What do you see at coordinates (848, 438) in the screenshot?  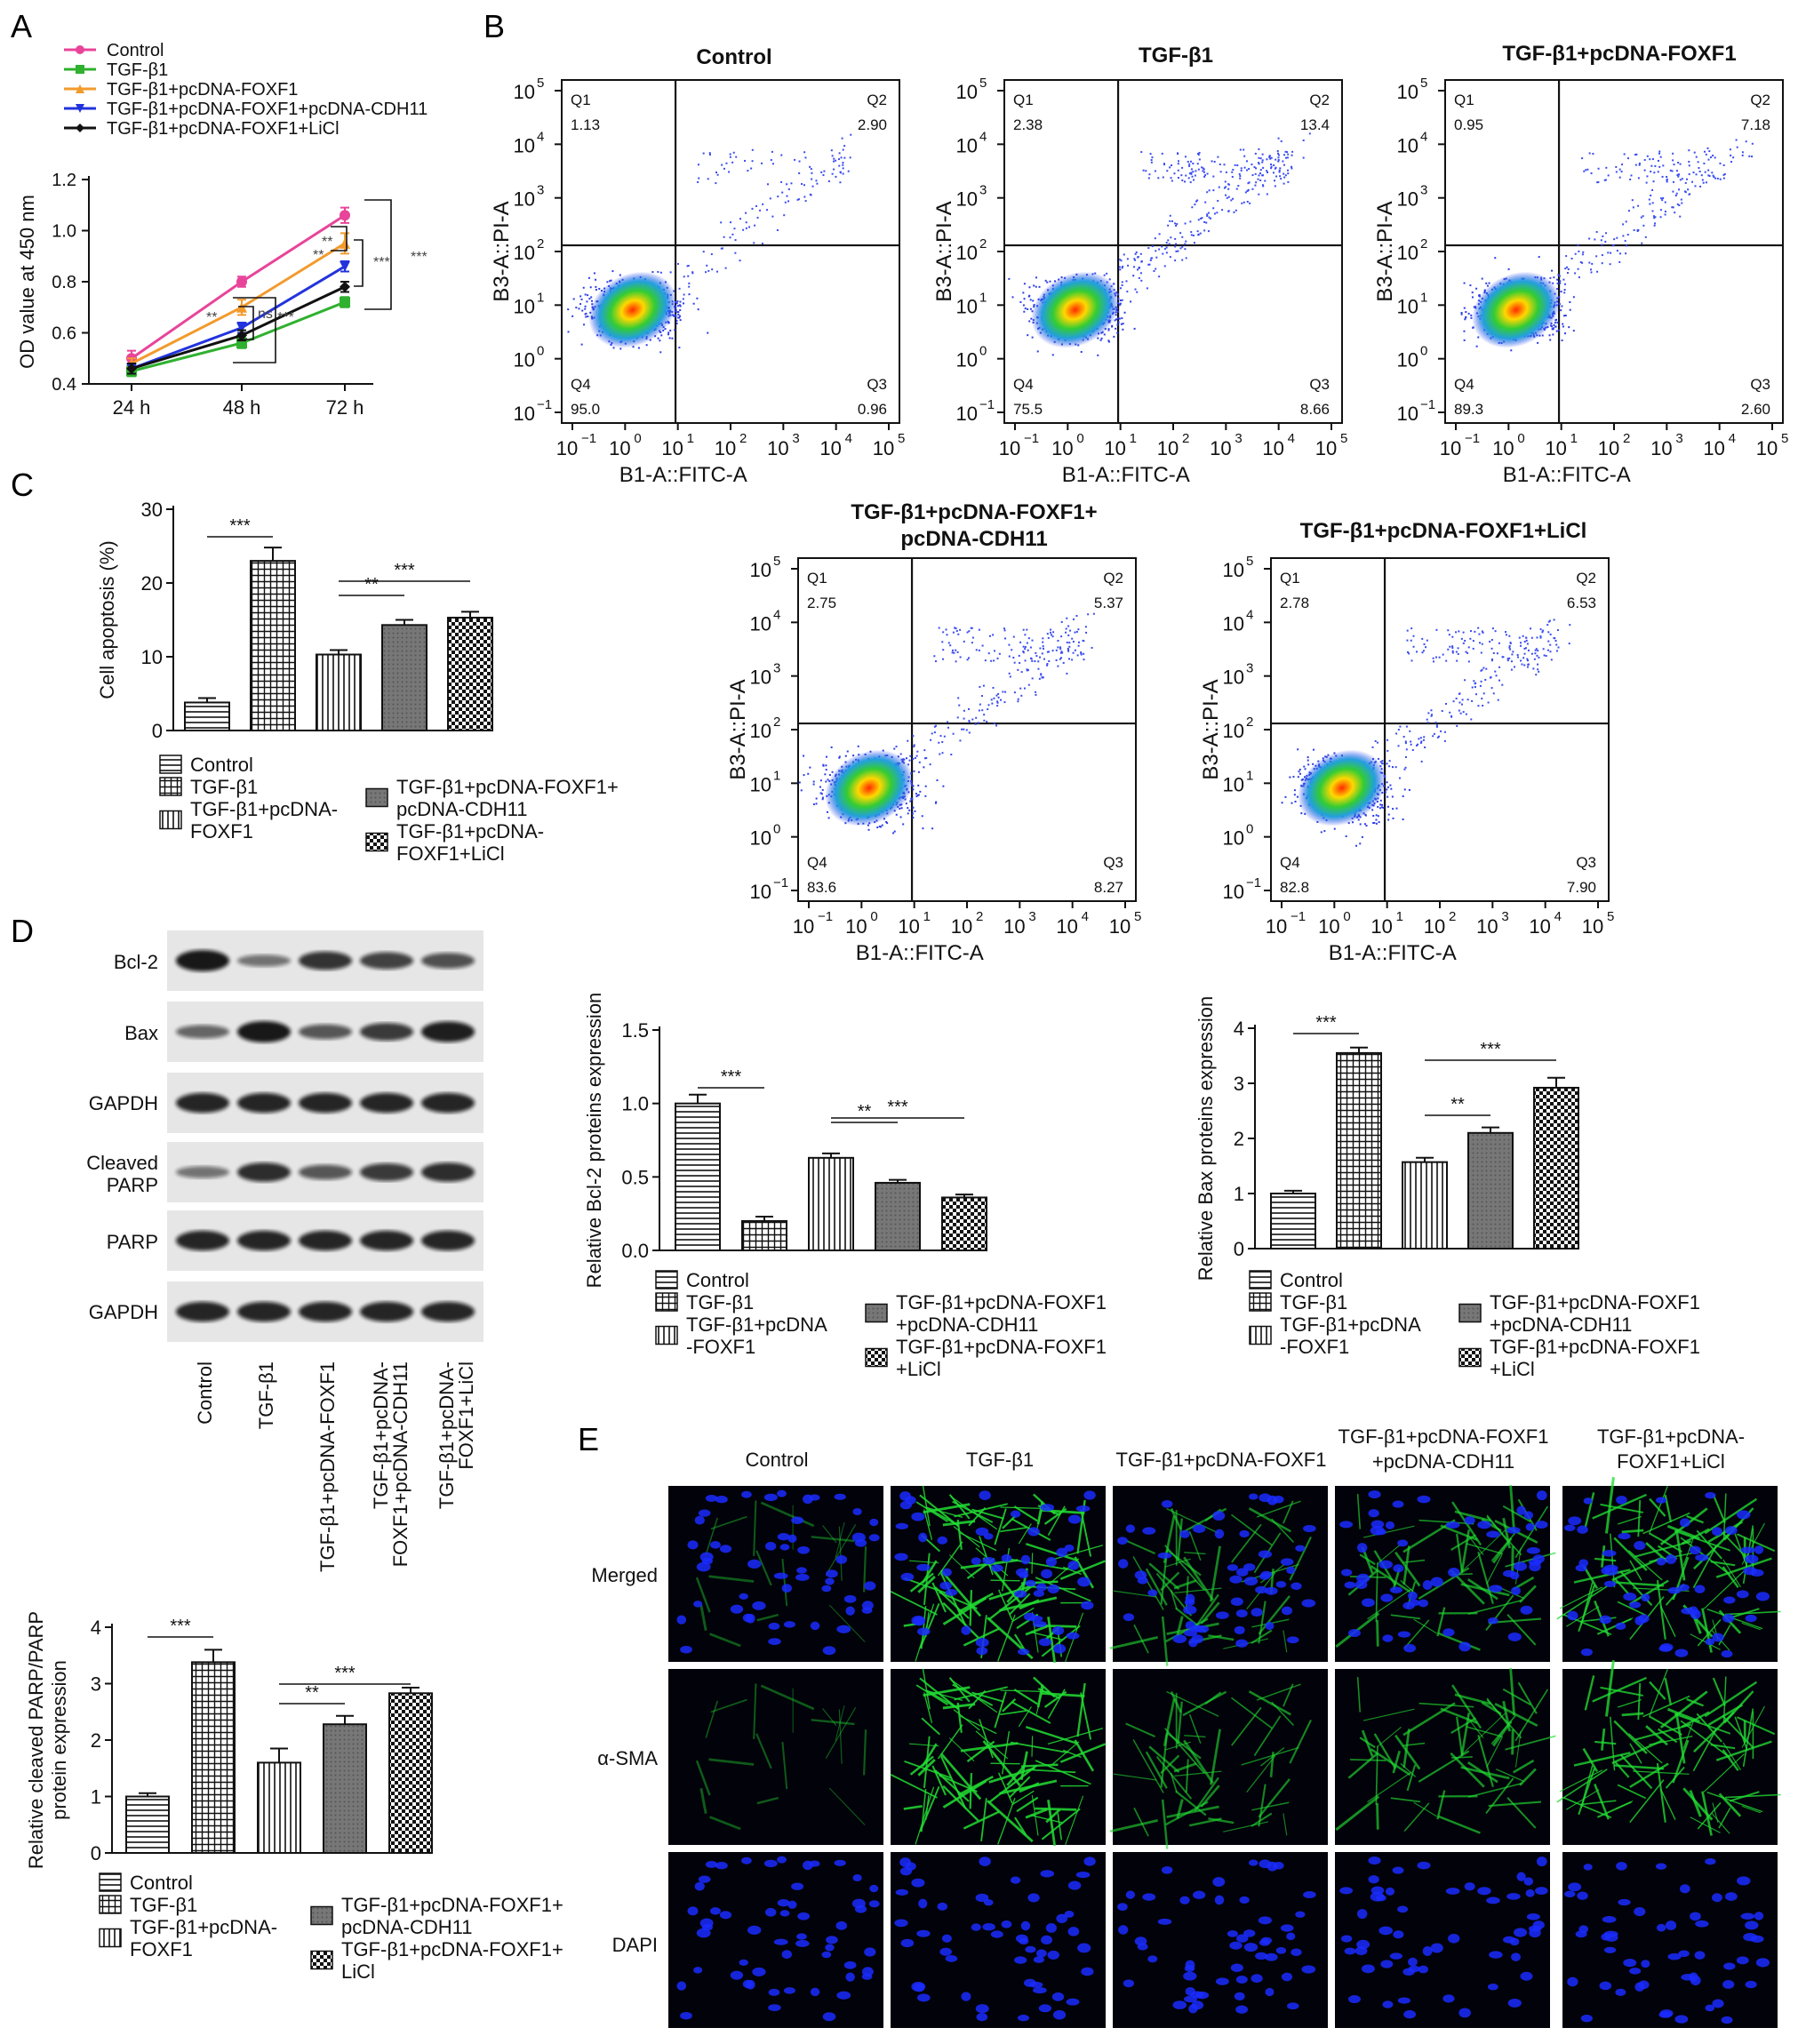 I see `x-tick-exponent: 4` at bounding box center [848, 438].